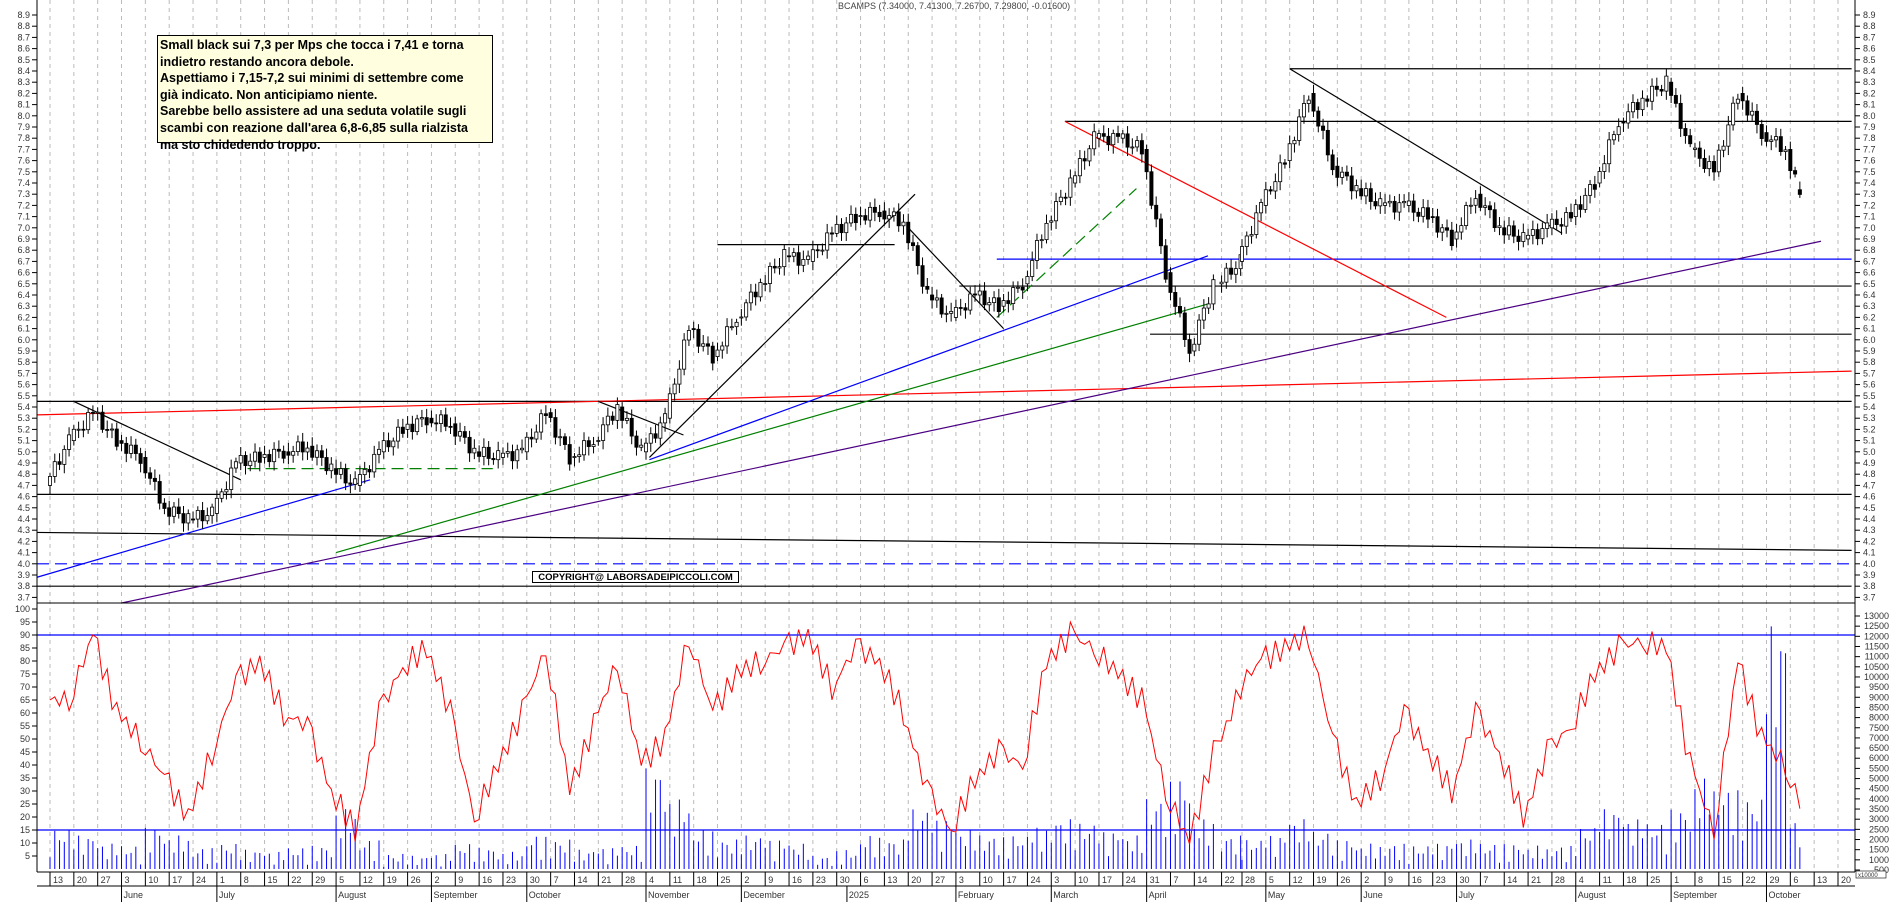 Image resolution: width=1890 pixels, height=902 pixels. I want to click on date-tick-label: 15, so click(1727, 880).